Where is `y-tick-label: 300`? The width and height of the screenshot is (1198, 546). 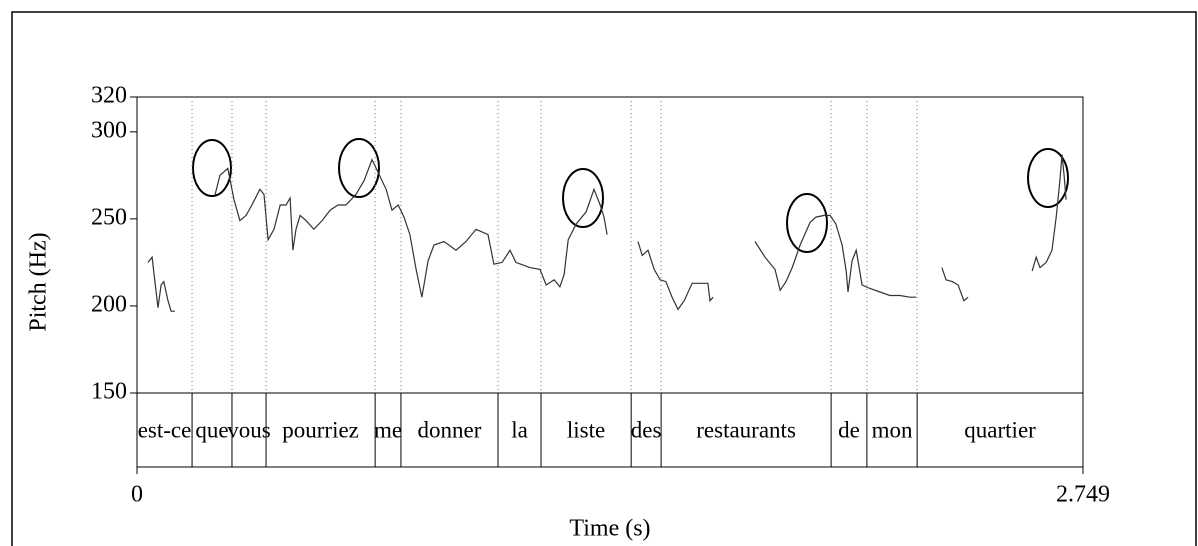
y-tick-label: 300 is located at coordinates (109, 130).